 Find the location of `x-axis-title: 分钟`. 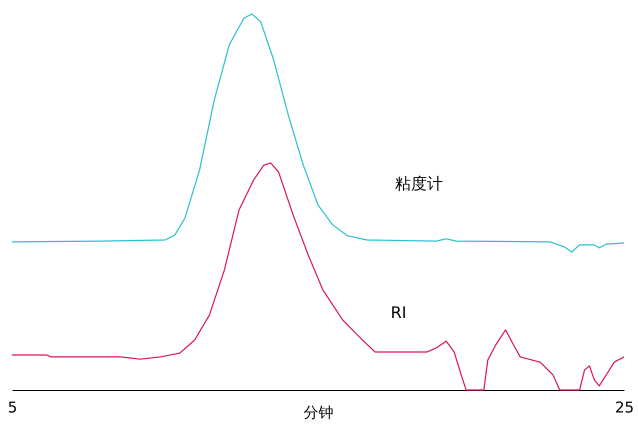

x-axis-title: 分钟 is located at coordinates (319, 413).